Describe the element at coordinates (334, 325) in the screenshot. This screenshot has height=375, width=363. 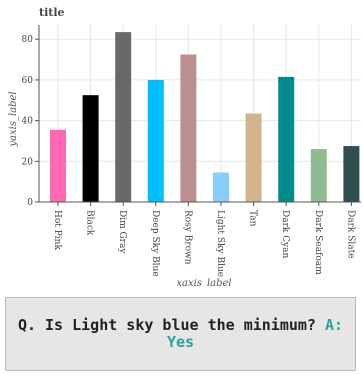
I see `answer-prefix: A:` at that location.